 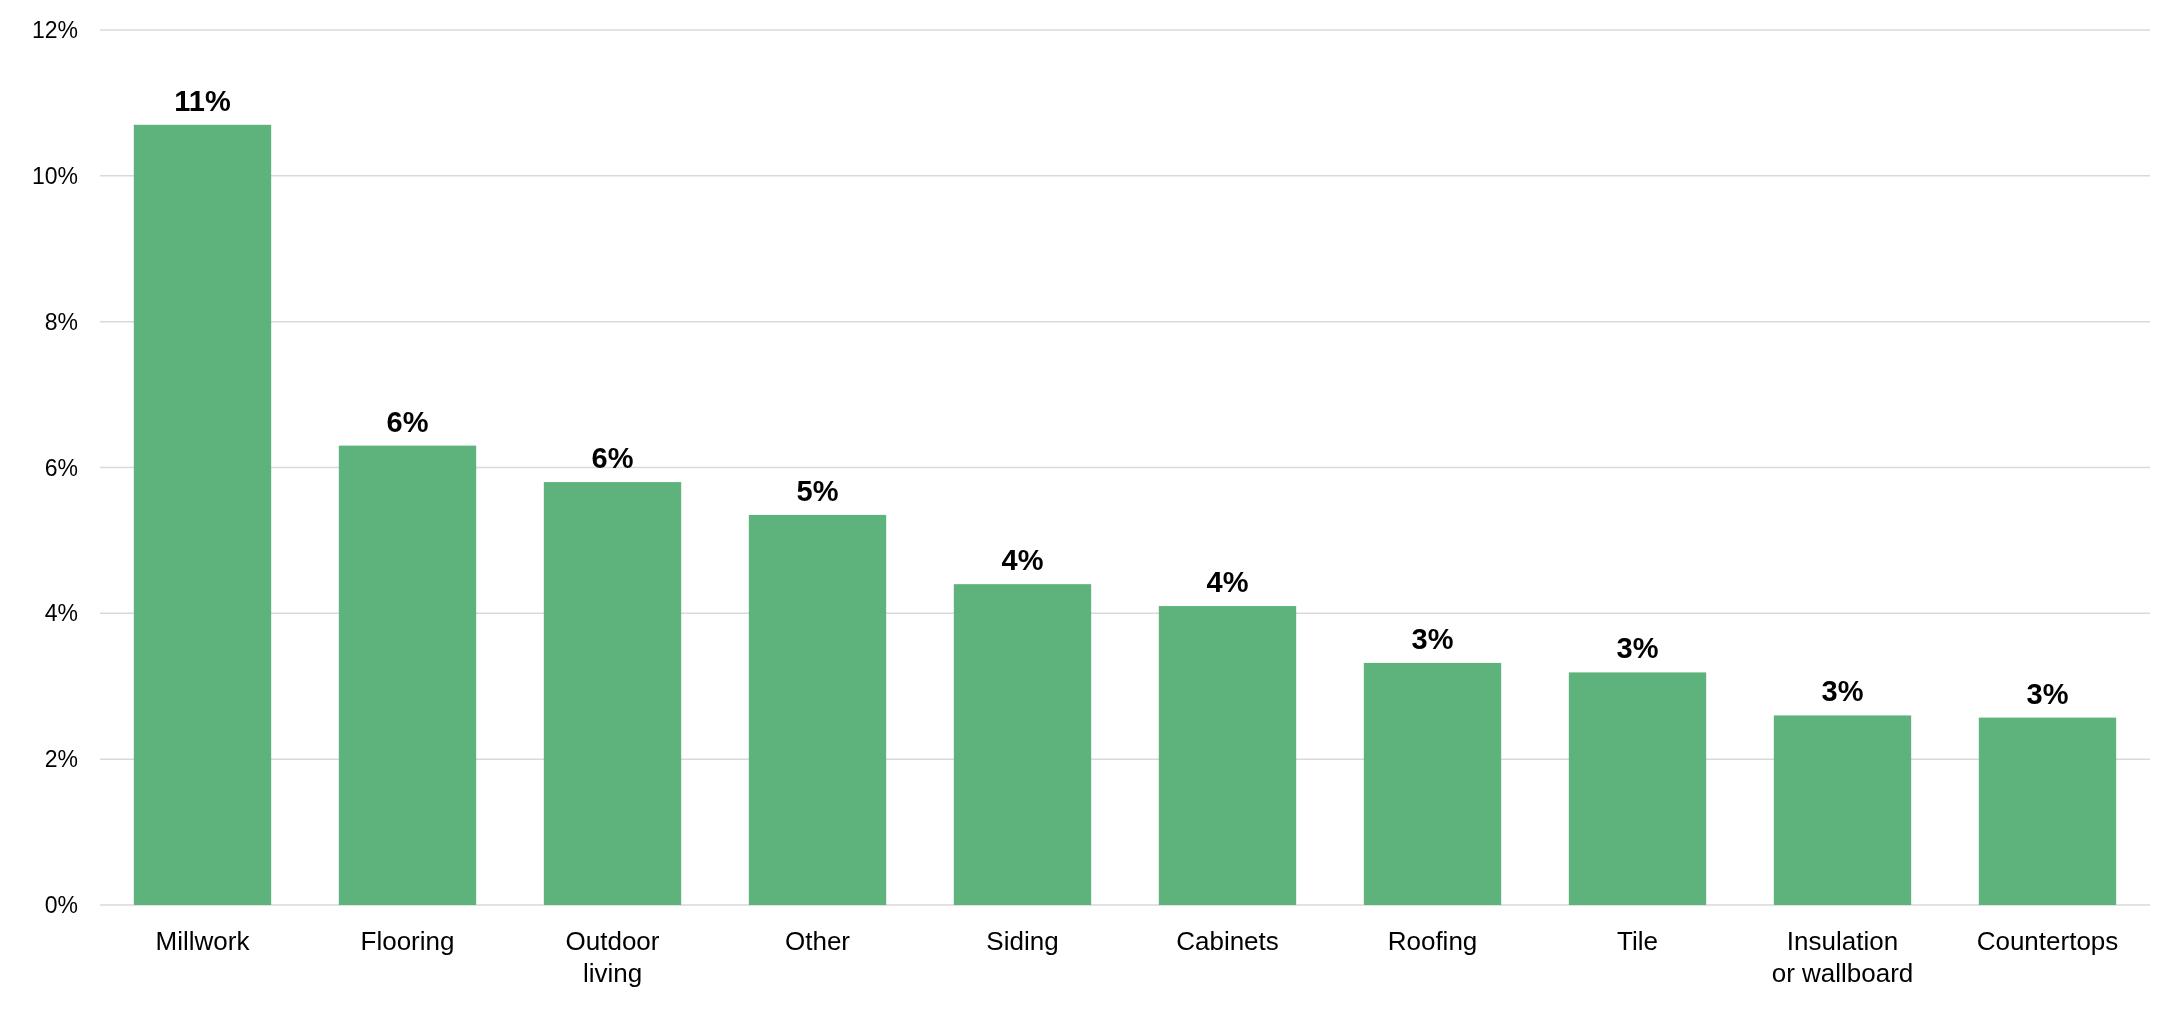 I want to click on data-label: 11%, so click(x=202, y=100).